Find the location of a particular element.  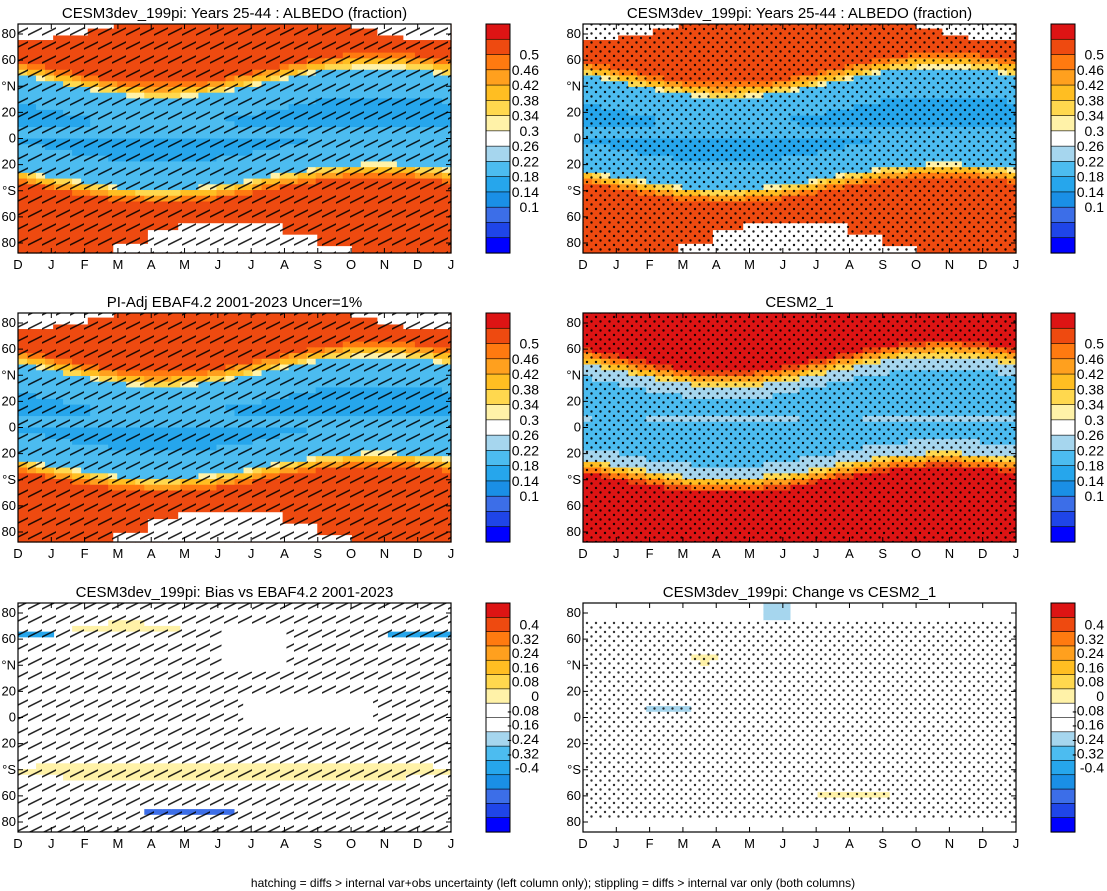

panel-title: PI-Adj EBAF4.2 2001-2023 Uncer=1% is located at coordinates (235, 302).